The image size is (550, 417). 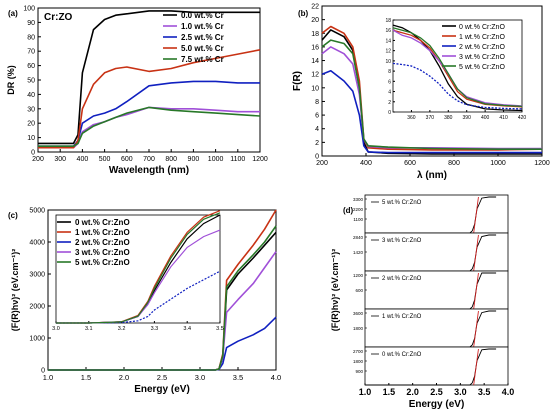 I want to click on panel-c-ytick-label: 1000, so click(x=37, y=339).